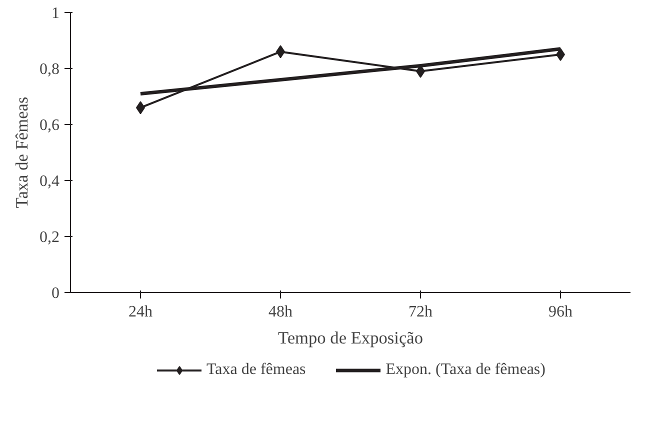 Image resolution: width=652 pixels, height=424 pixels. I want to click on x-tick-label: 96h, so click(560, 312).